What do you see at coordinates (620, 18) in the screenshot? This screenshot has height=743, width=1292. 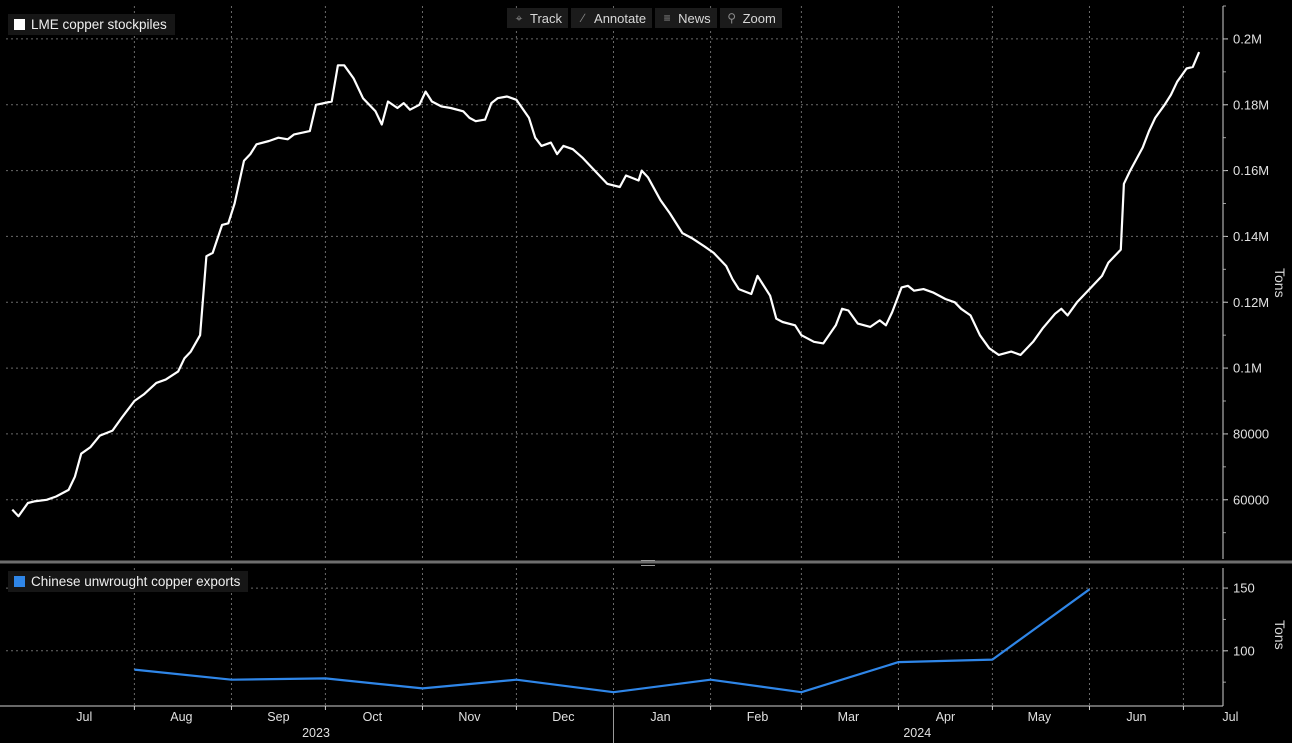 I see `annotate-label: Annotate` at bounding box center [620, 18].